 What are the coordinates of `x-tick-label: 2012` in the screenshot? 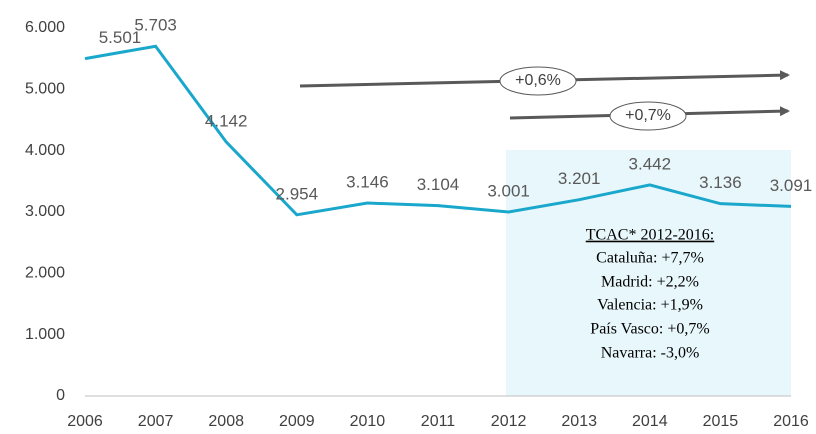 It's located at (509, 421).